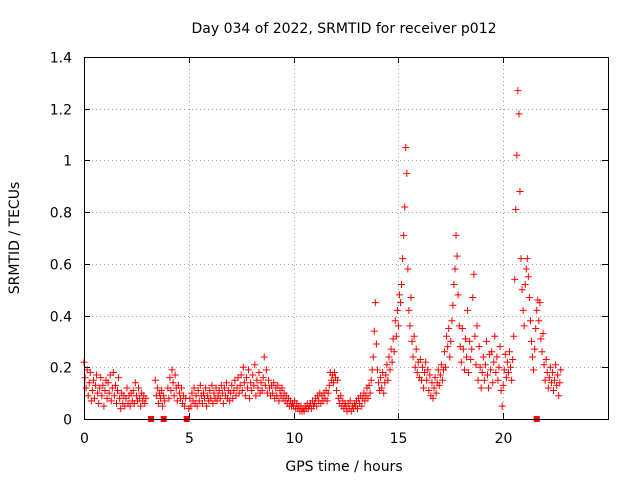 This screenshot has height=485, width=640. Describe the element at coordinates (61, 214) in the screenshot. I see `y-tick-label: 0.8` at that location.